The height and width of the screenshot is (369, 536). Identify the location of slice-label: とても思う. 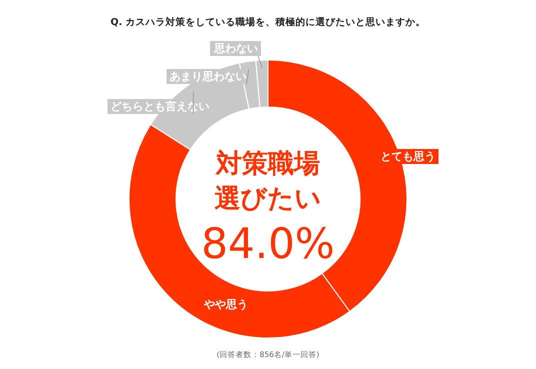
(408, 156).